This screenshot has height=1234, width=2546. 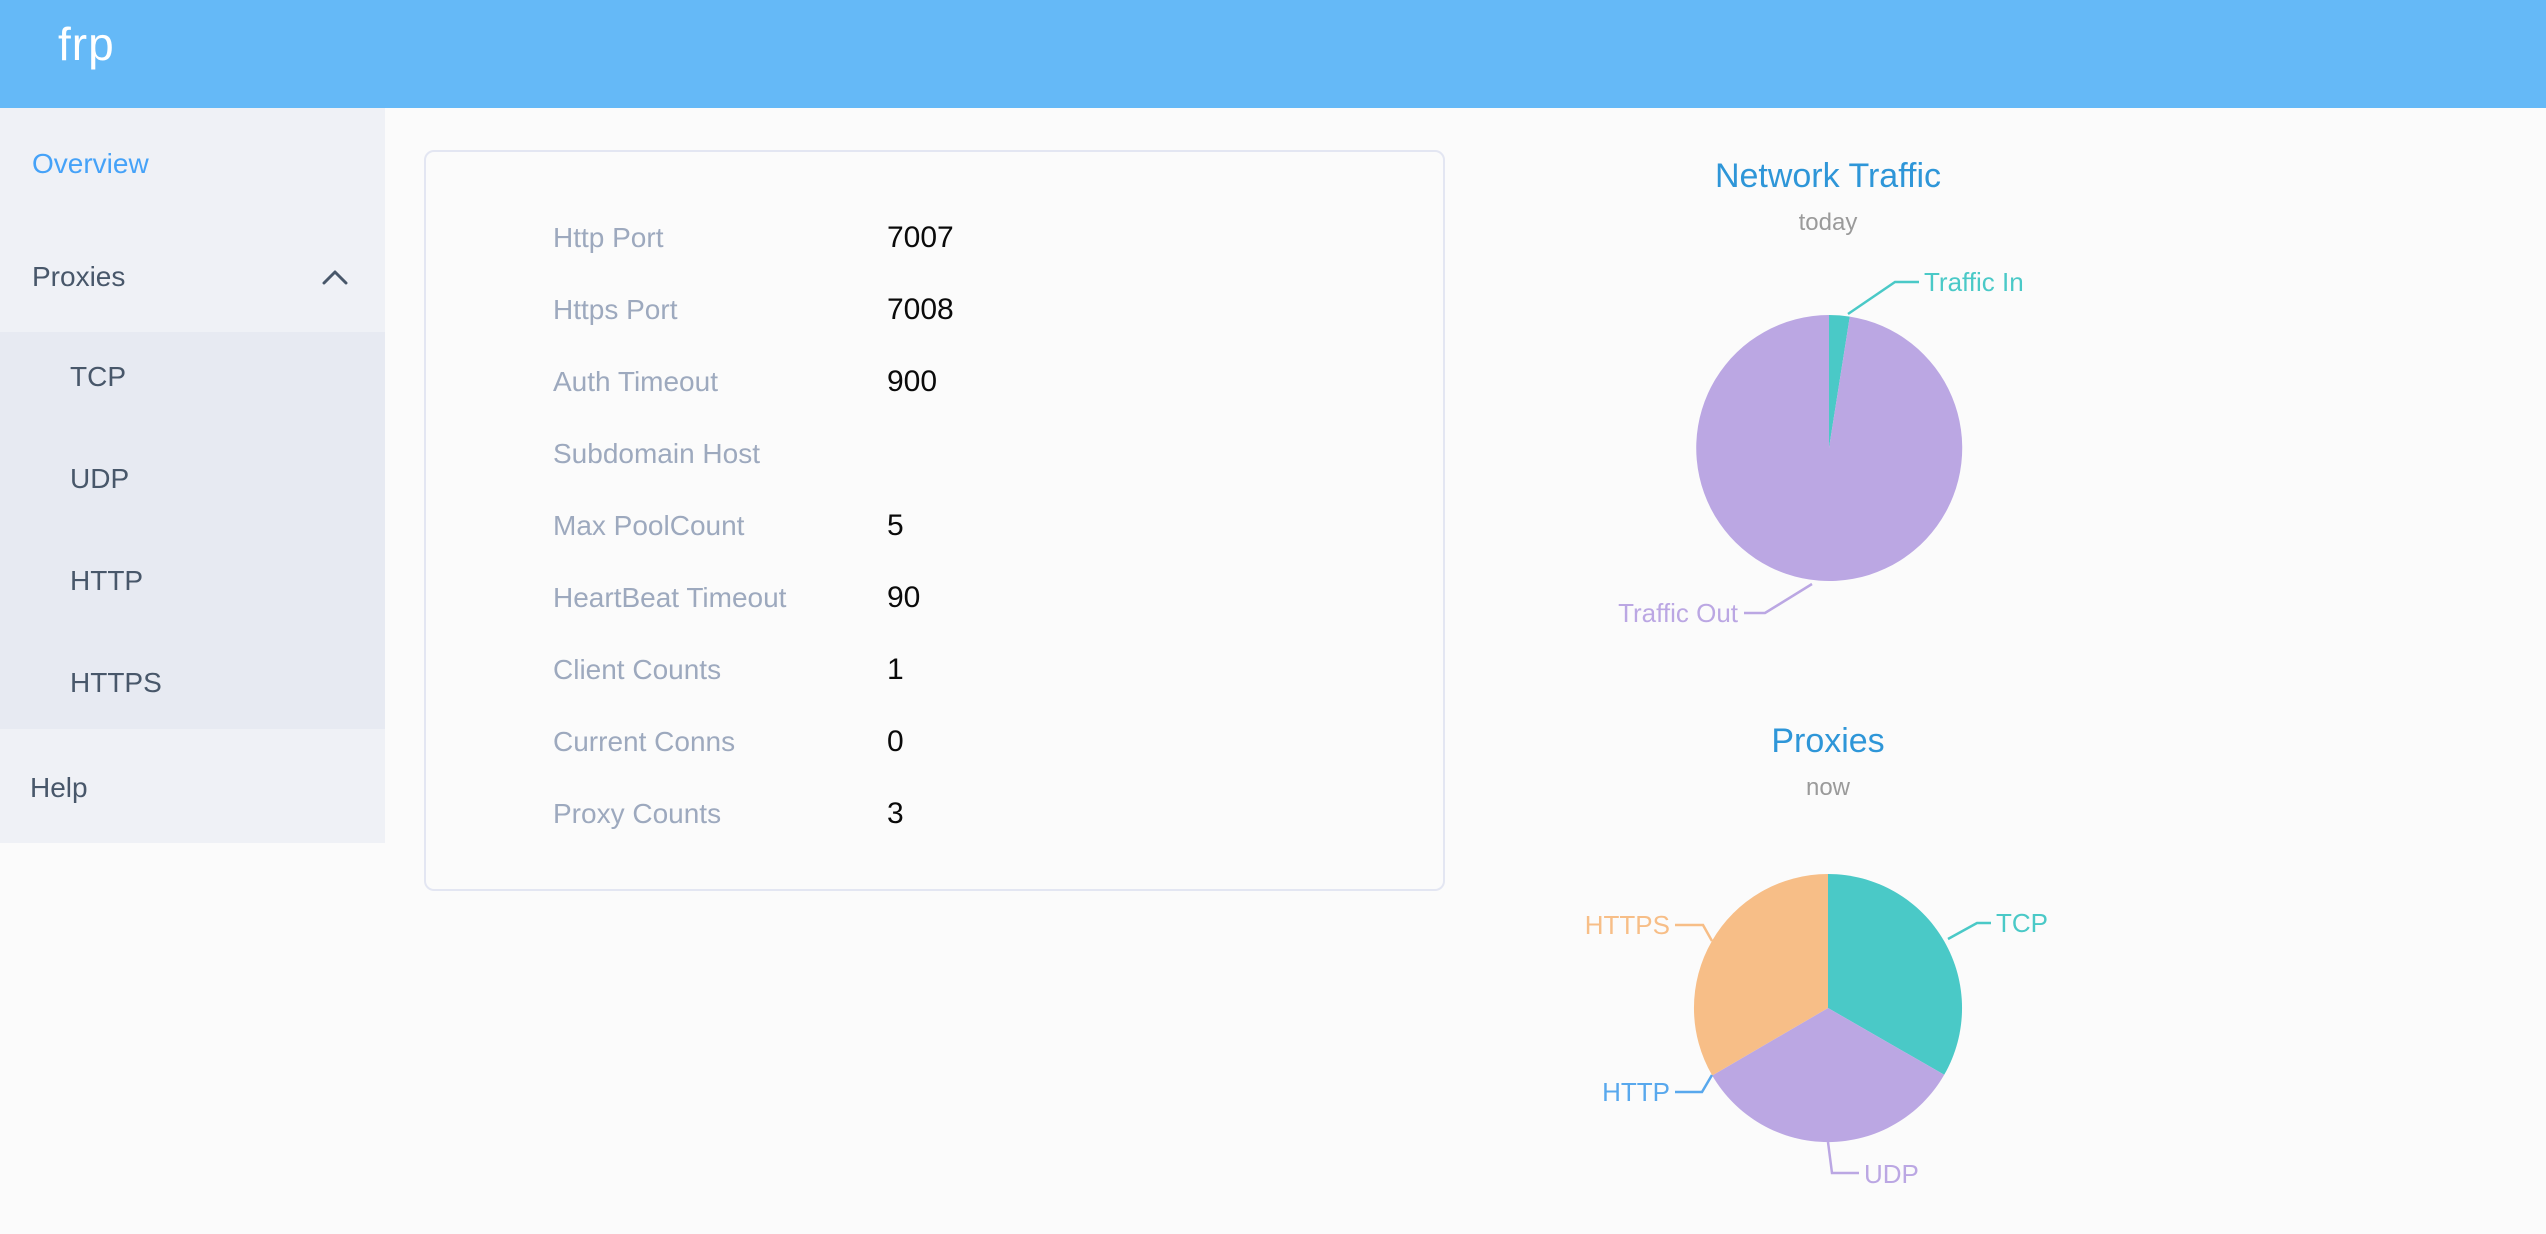 What do you see at coordinates (59, 787) in the screenshot?
I see `sidebar-item-label: Help` at bounding box center [59, 787].